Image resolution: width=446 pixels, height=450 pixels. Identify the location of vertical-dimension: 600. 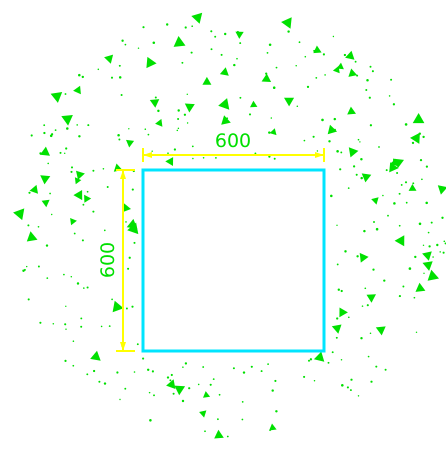
(116, 260).